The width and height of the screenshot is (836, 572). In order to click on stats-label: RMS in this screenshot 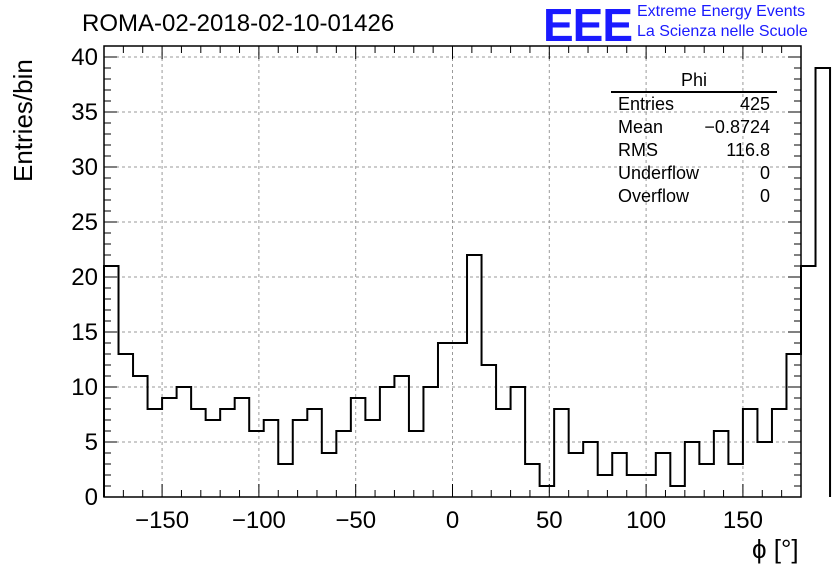, I will do `click(638, 150)`.